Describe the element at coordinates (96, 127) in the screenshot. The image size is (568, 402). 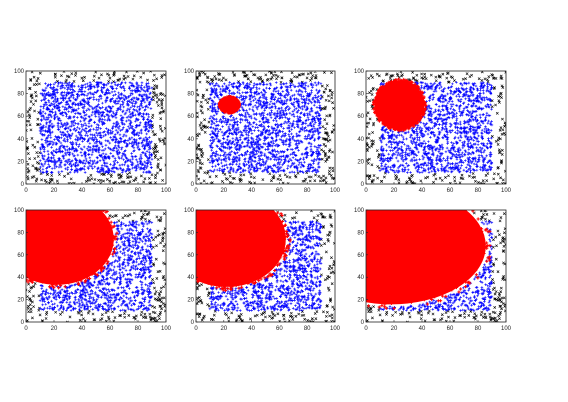
I see `series-interior-points` at that location.